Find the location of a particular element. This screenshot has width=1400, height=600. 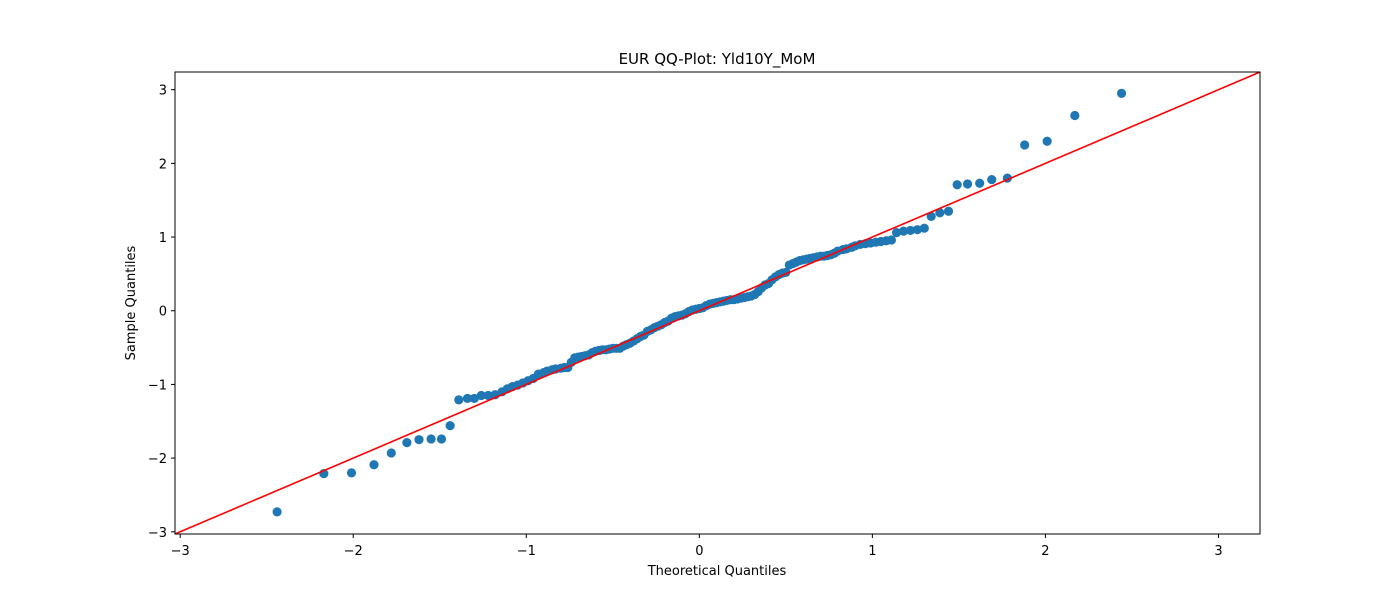

x-tick-label: 1 is located at coordinates (872, 551).